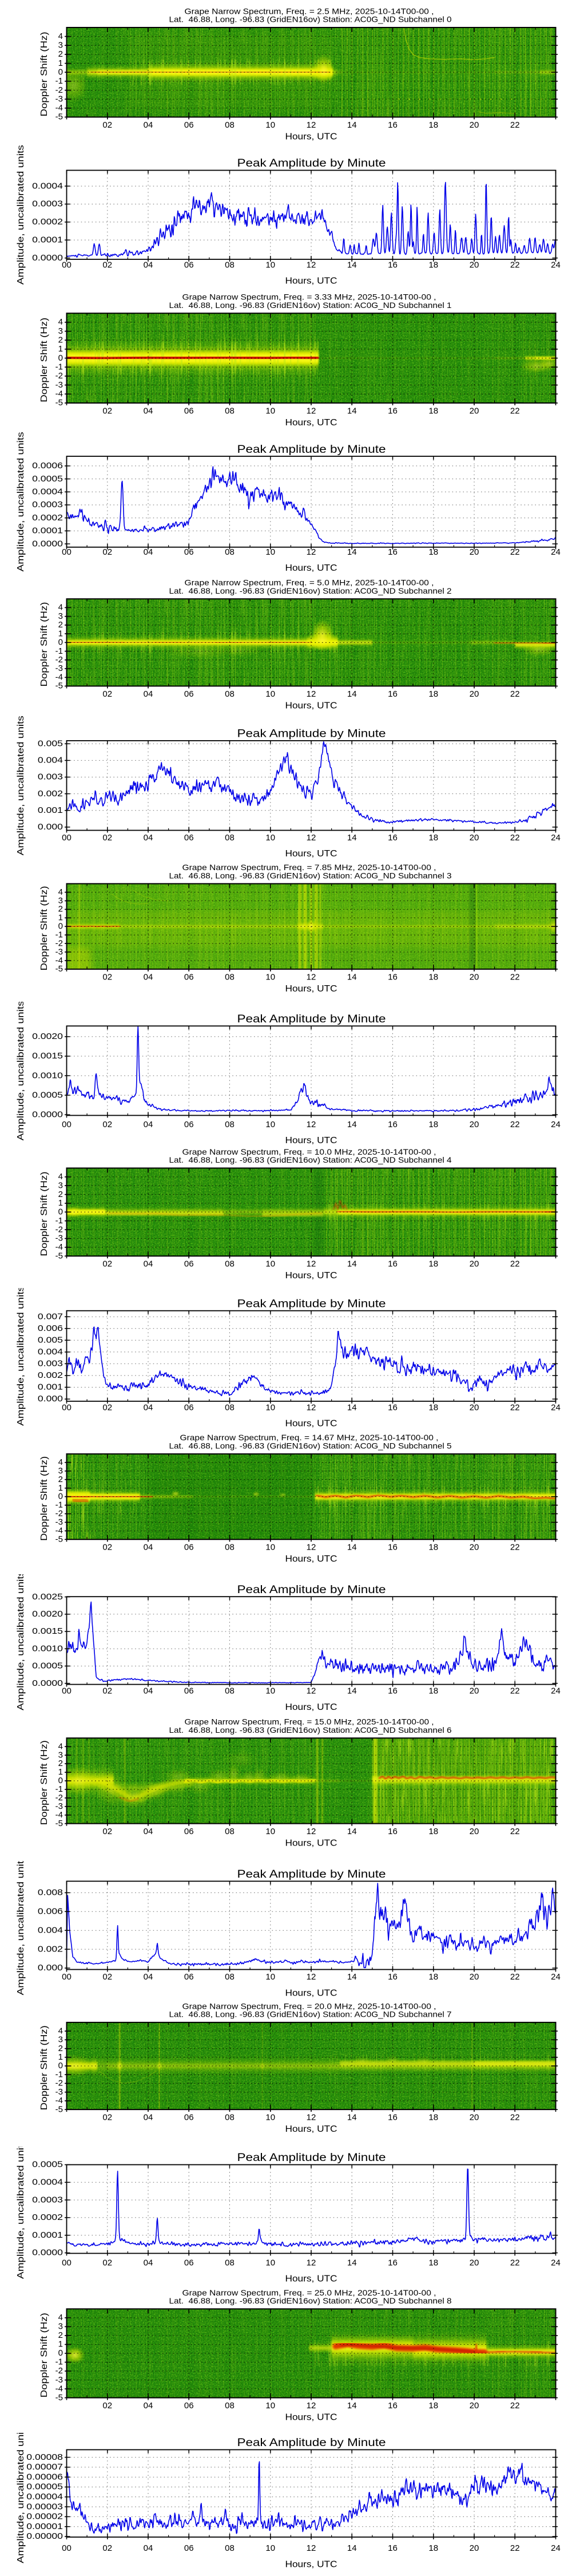  Describe the element at coordinates (47, 1597) in the screenshot. I see `svg-text: 0.0025` at that location.